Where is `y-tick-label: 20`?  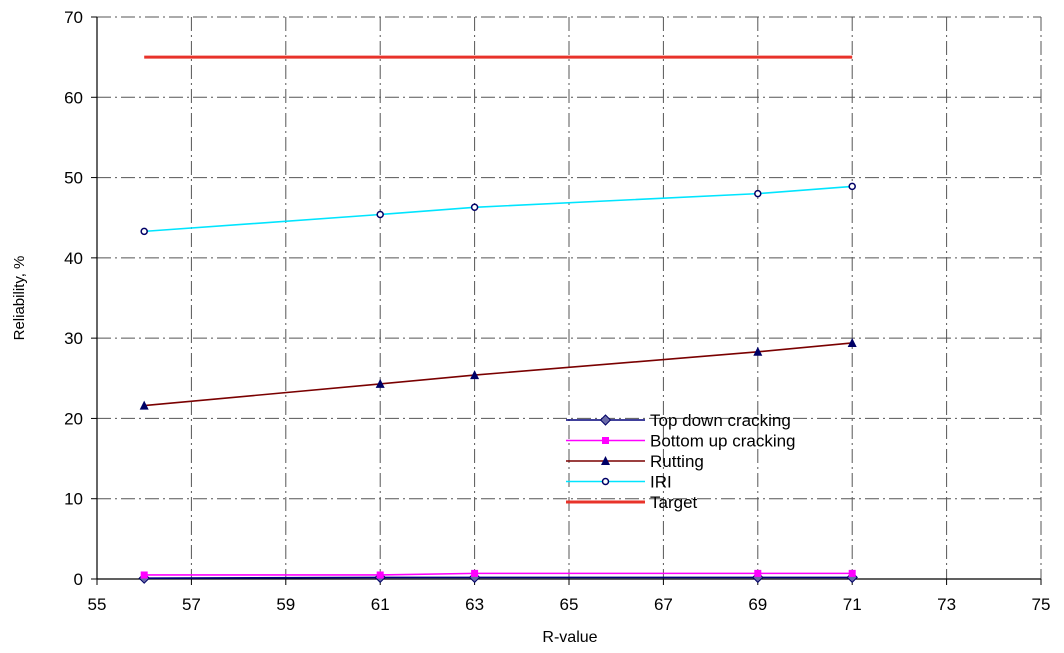 y-tick-label: 20 is located at coordinates (73, 418).